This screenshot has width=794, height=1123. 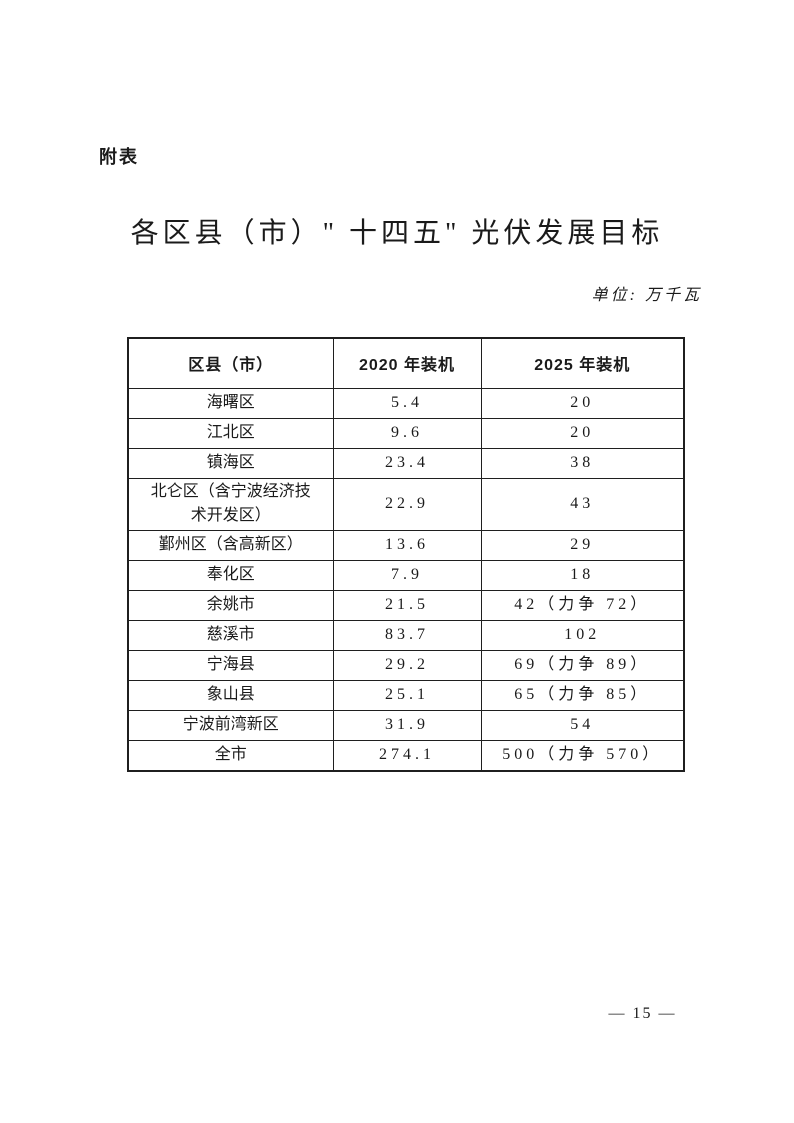 I want to click on table-row: 象山县 25.1 65（力争 85）, so click(x=406, y=696).